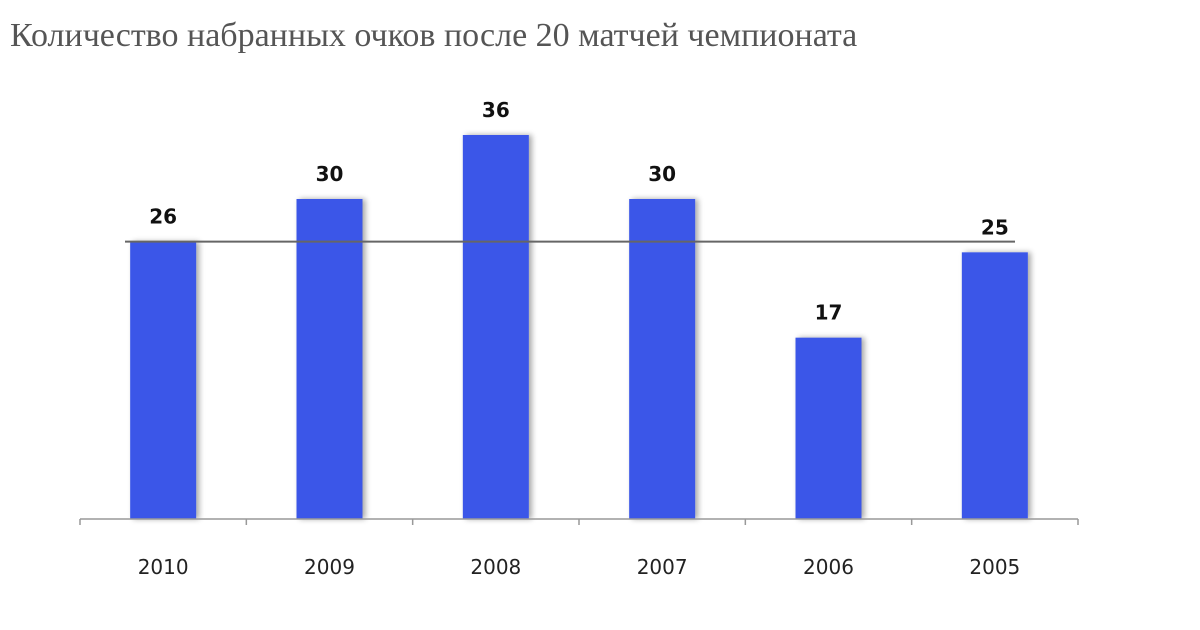 The height and width of the screenshot is (630, 1200). Describe the element at coordinates (662, 567) in the screenshot. I see `x-tick-label: 2007` at that location.